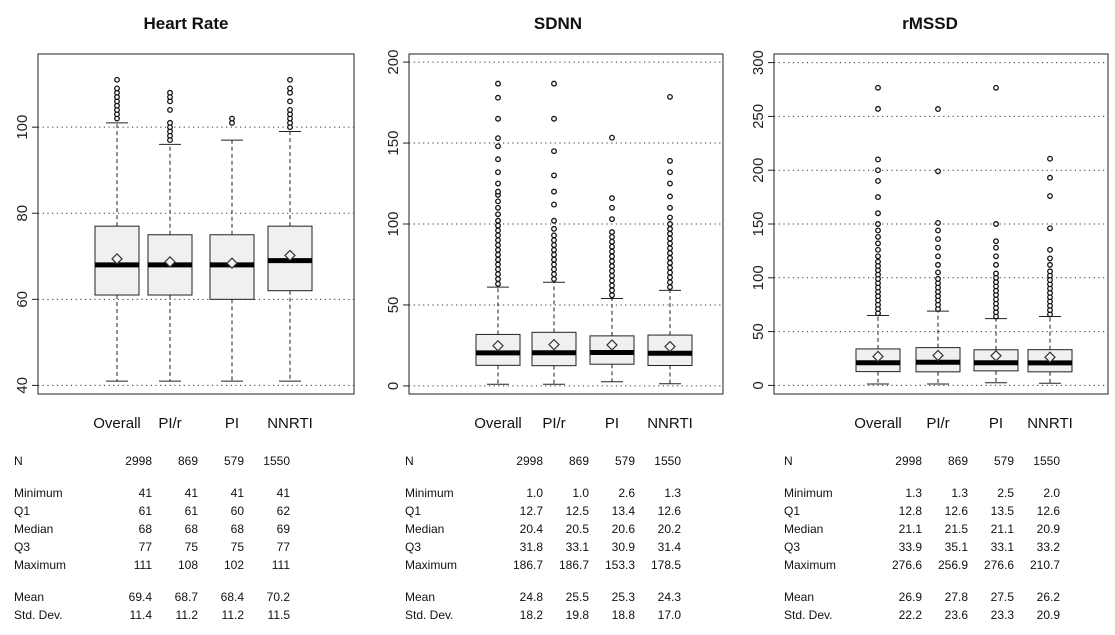  Describe the element at coordinates (232, 615) in the screenshot. I see `stats-cell: 11.2` at that location.